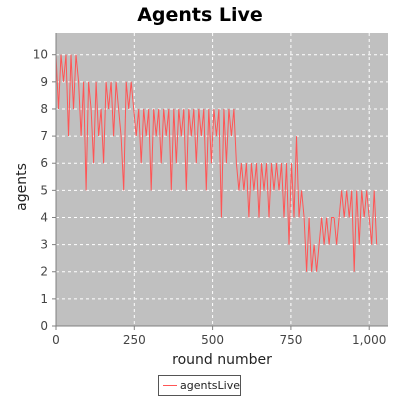  What do you see at coordinates (44, 326) in the screenshot?
I see `y-tick-label: 0` at bounding box center [44, 326].